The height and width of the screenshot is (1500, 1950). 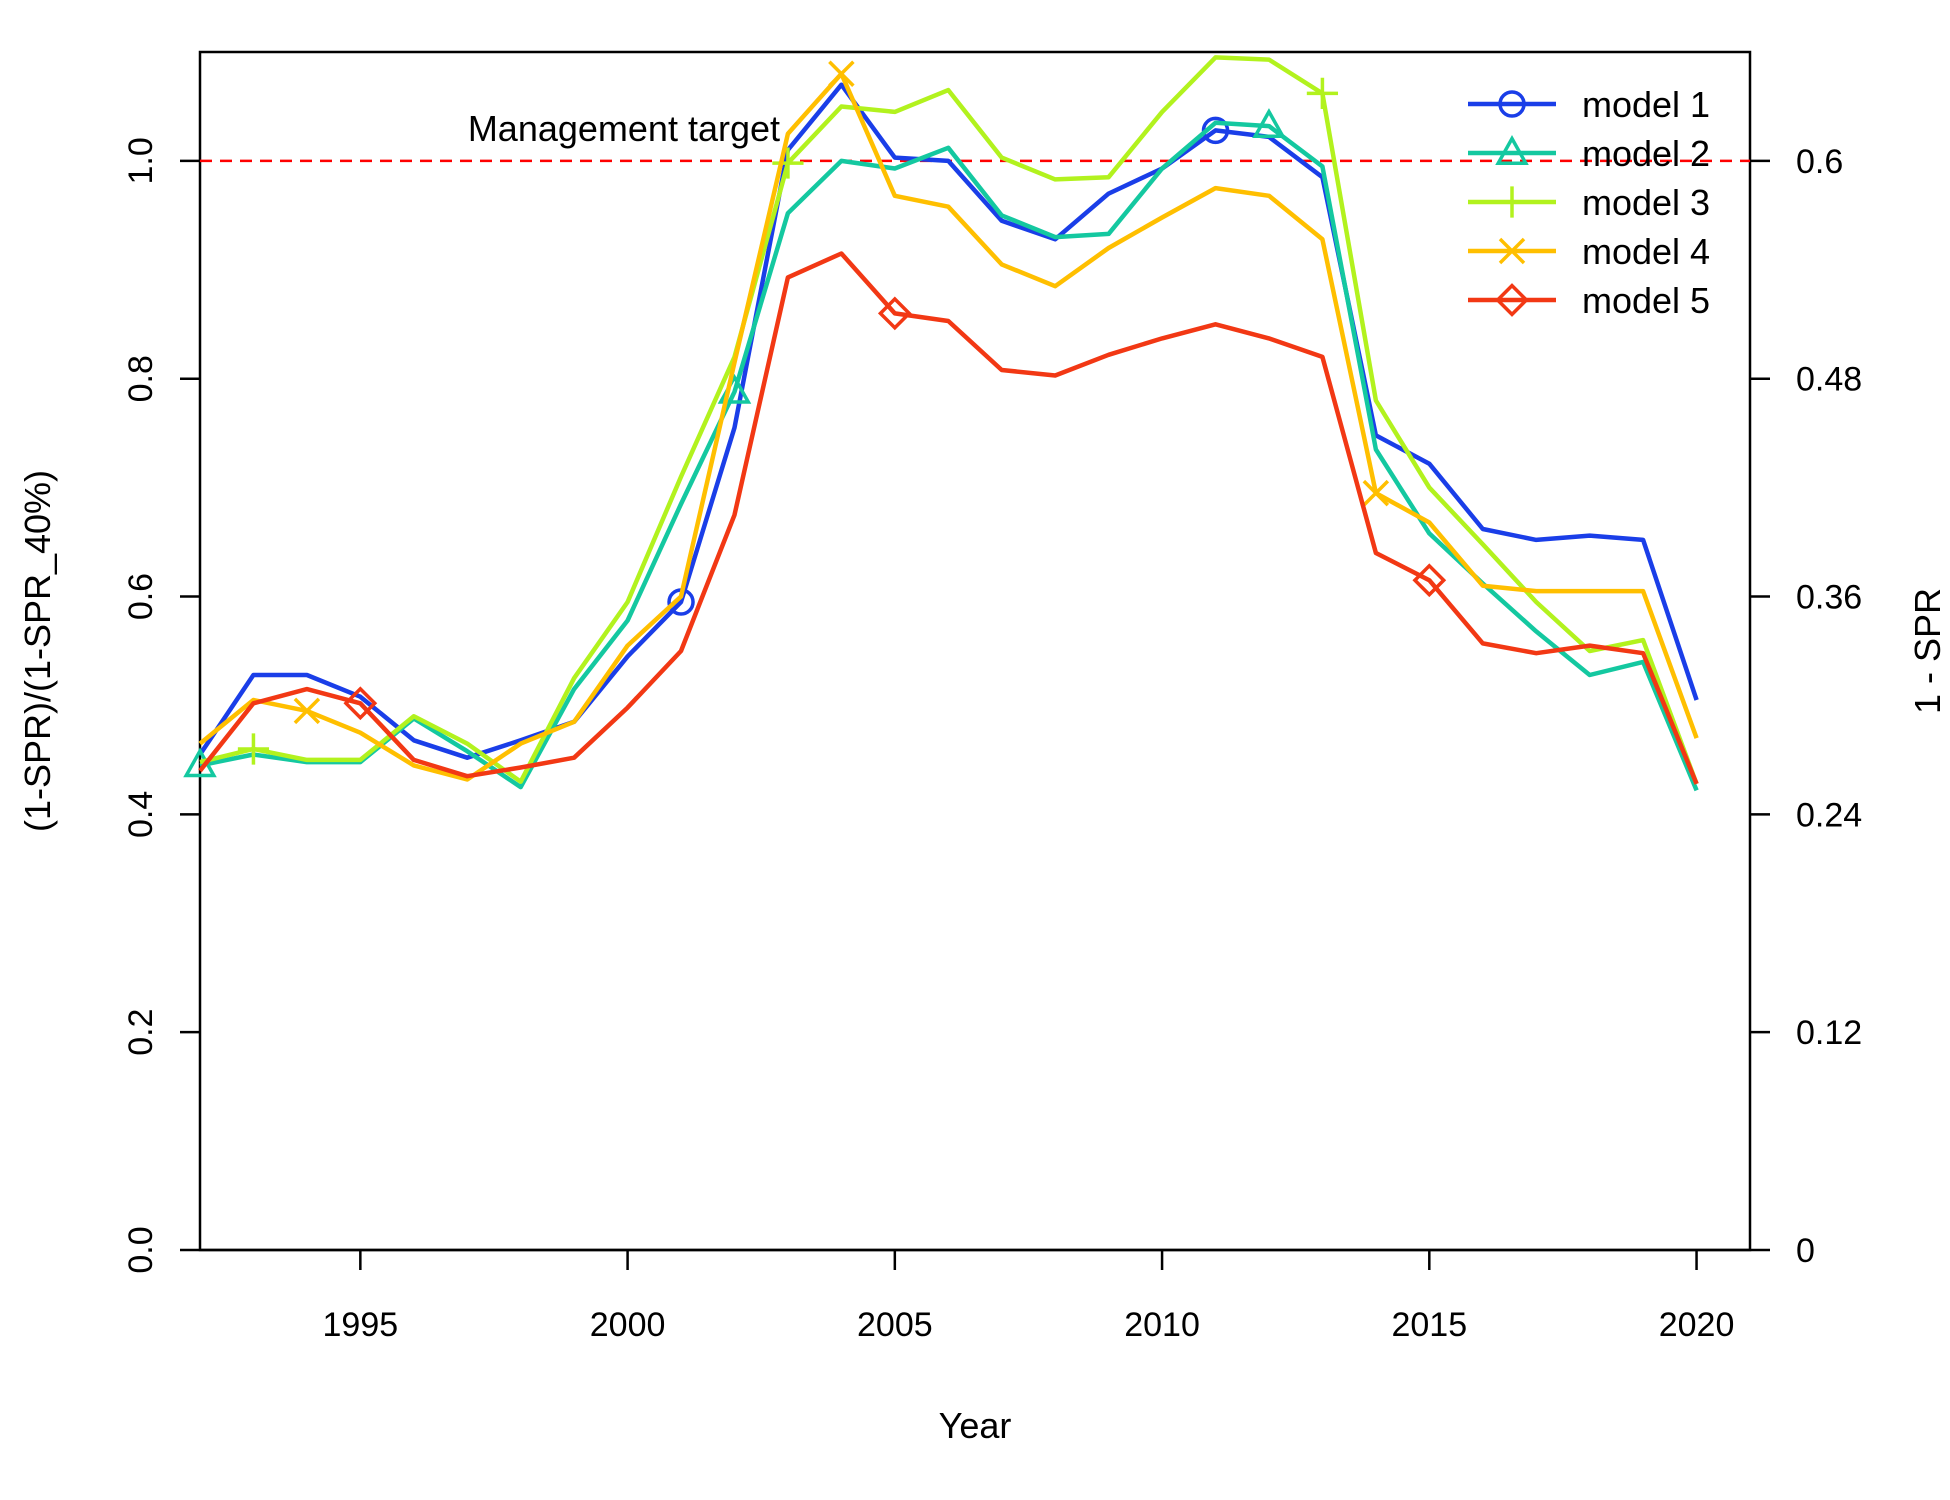 What do you see at coordinates (141, 1032) in the screenshot?
I see `y-tick-label: 0.2` at bounding box center [141, 1032].